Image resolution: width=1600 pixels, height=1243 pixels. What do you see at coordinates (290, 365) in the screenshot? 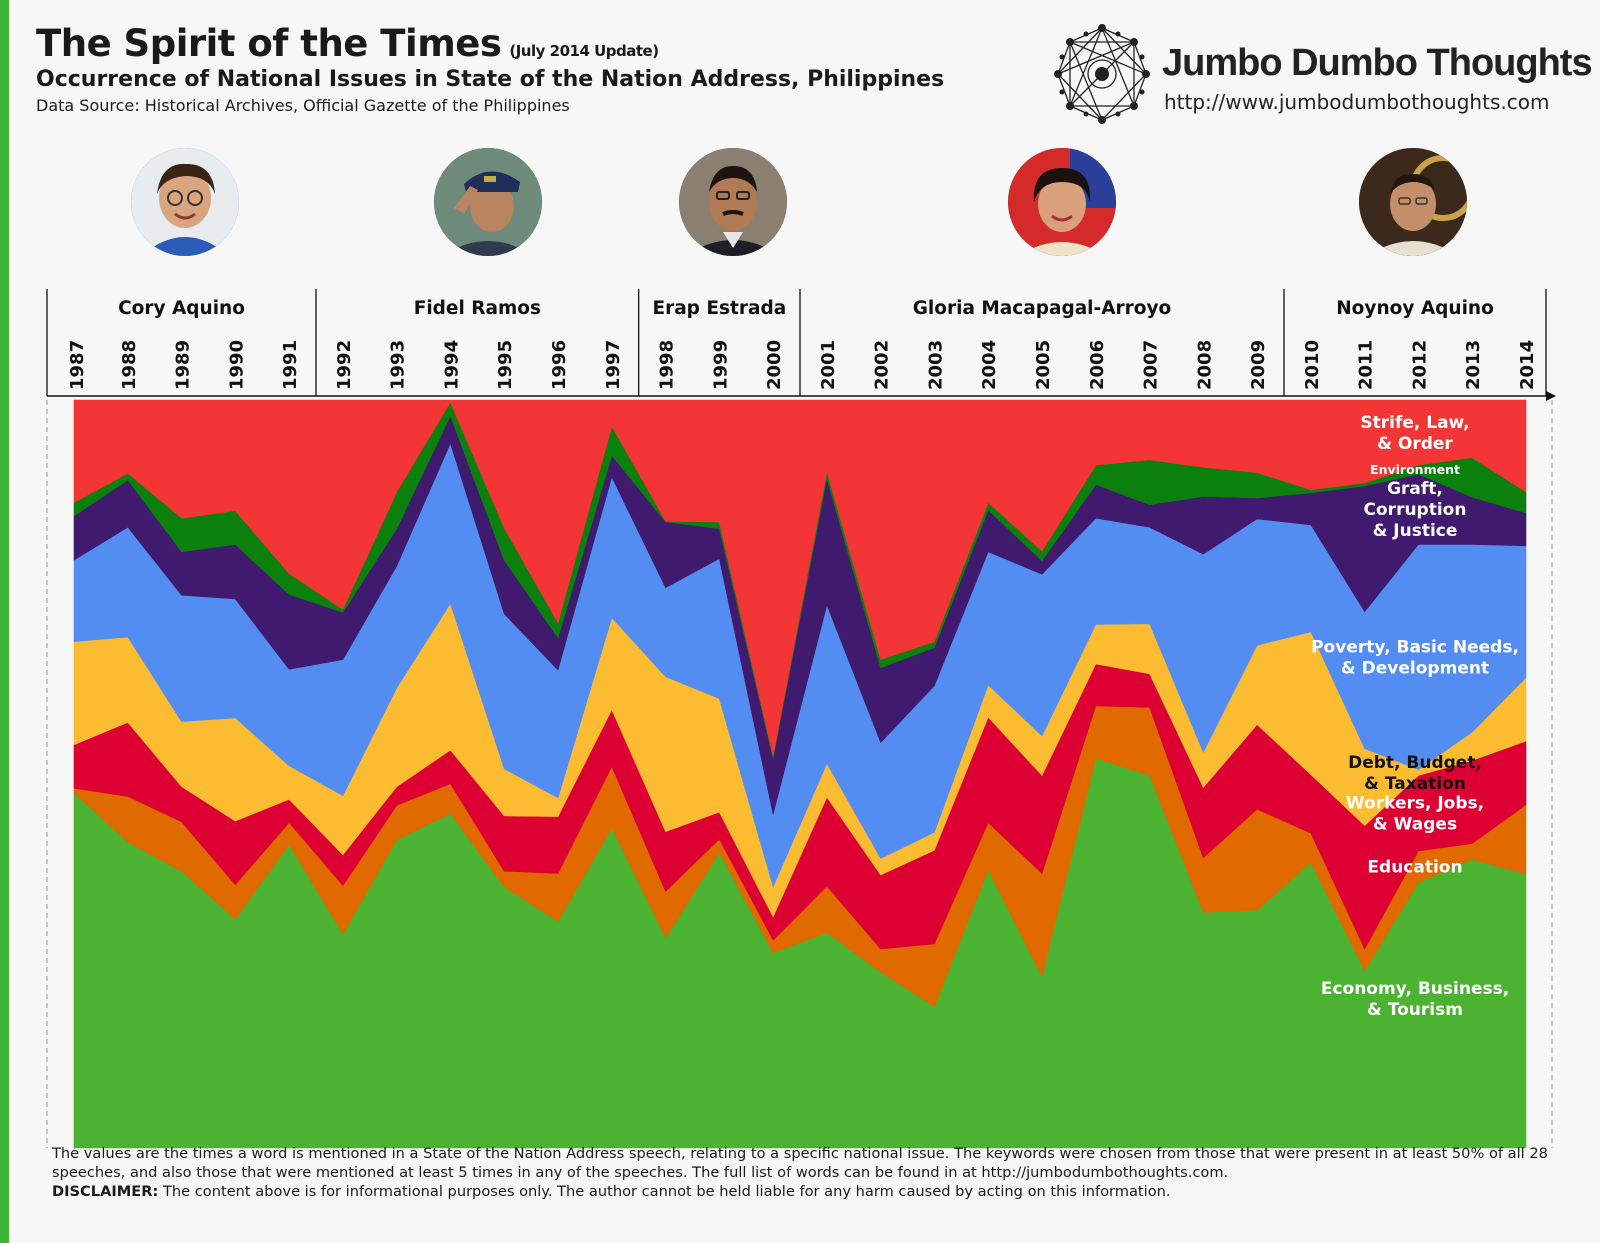
I see `year-tick-label: 1991` at bounding box center [290, 365].